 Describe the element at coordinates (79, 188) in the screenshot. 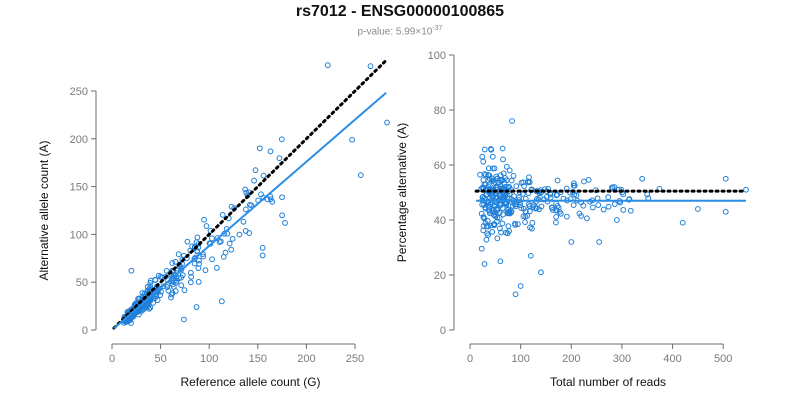

I see `y-tick-label: 150` at that location.